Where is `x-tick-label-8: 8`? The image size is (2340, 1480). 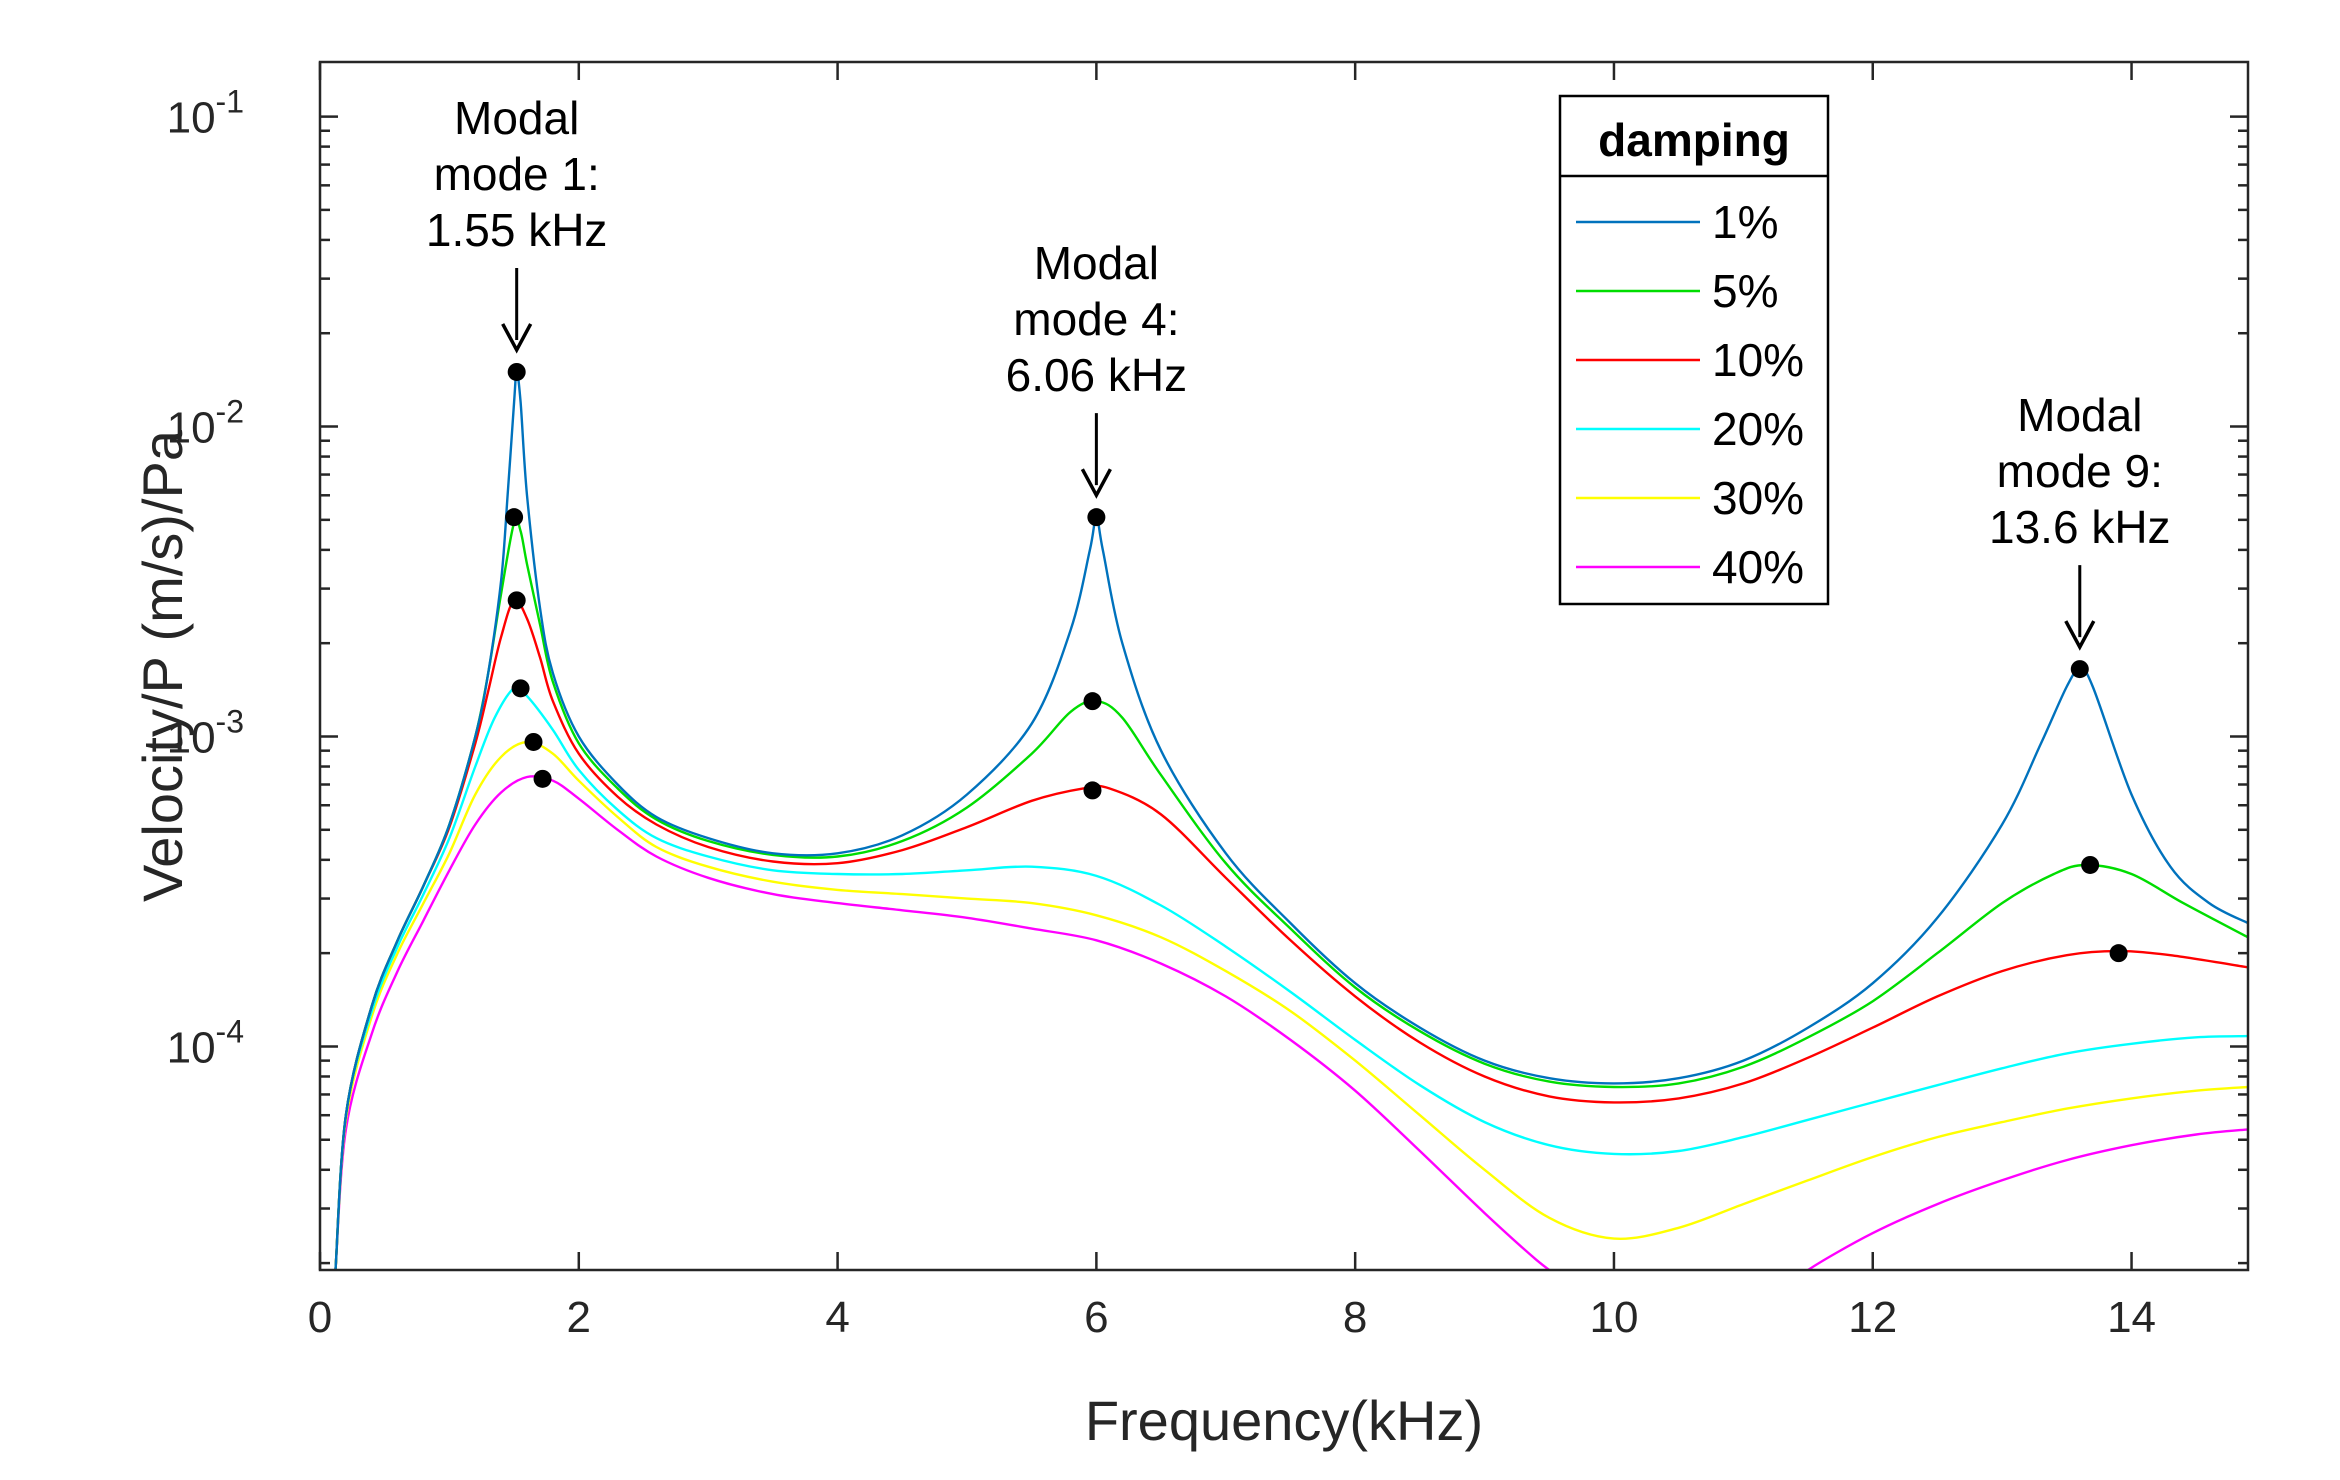 x-tick-label-8: 8 is located at coordinates (1355, 1317).